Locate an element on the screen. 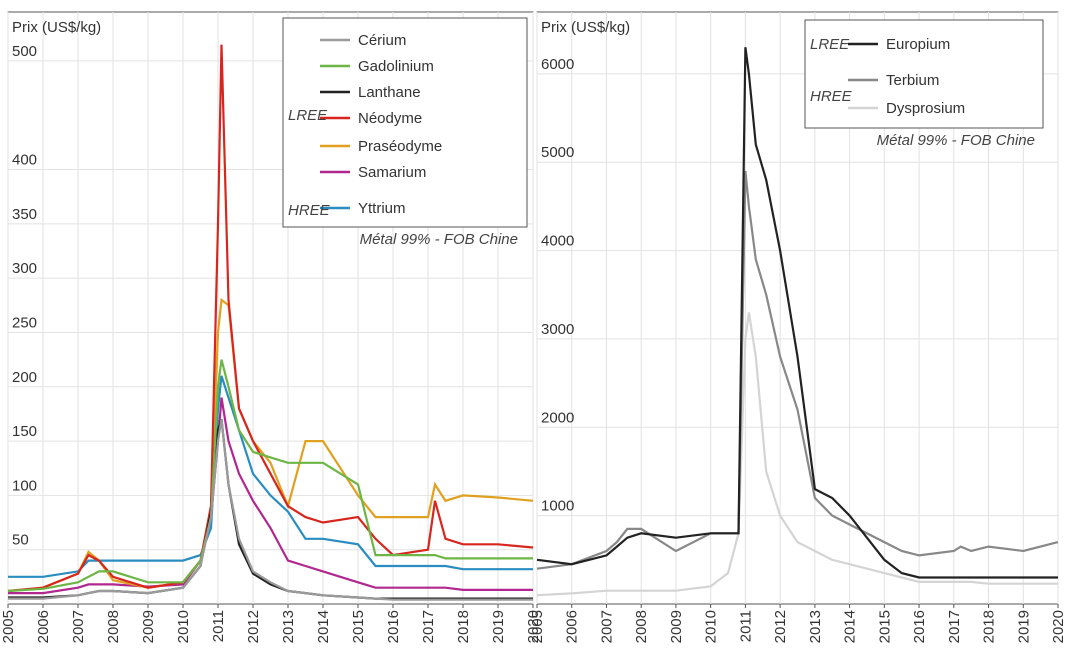 Image resolution: width=1066 pixels, height=656 pixels. y-tick-label: 1000 is located at coordinates (557, 506).